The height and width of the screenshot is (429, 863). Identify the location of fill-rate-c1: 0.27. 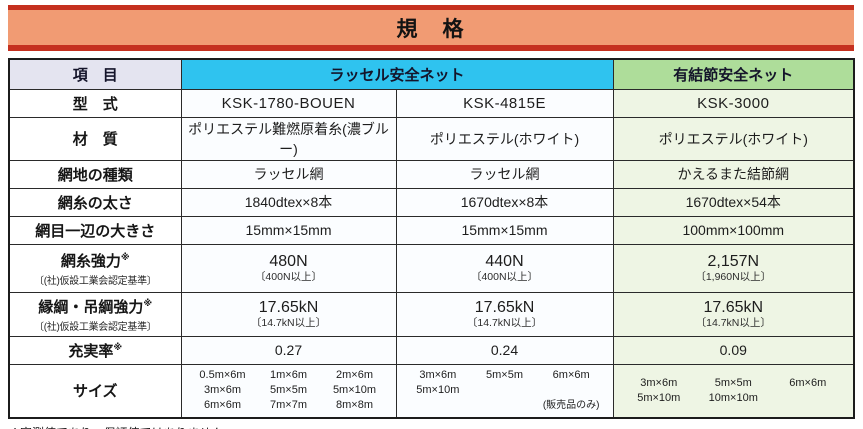
(288, 350).